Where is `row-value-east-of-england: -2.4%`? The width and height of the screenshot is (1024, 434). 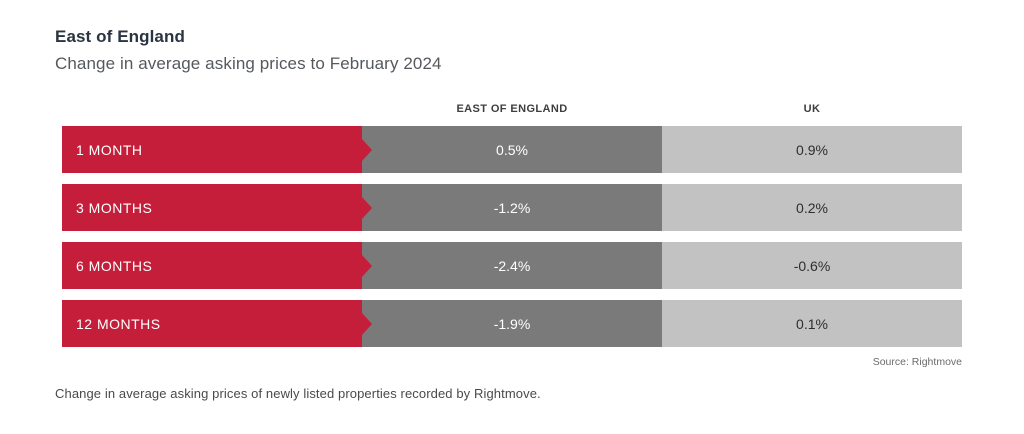
row-value-east-of-england: -2.4% is located at coordinates (512, 265).